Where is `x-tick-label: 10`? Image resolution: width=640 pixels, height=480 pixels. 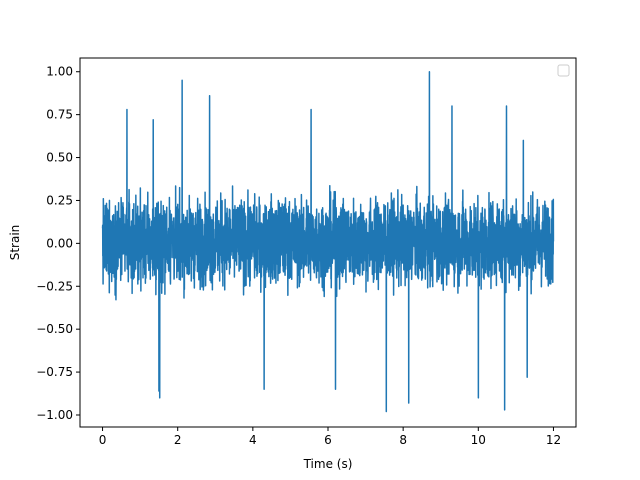
x-tick-label: 10 is located at coordinates (478, 440).